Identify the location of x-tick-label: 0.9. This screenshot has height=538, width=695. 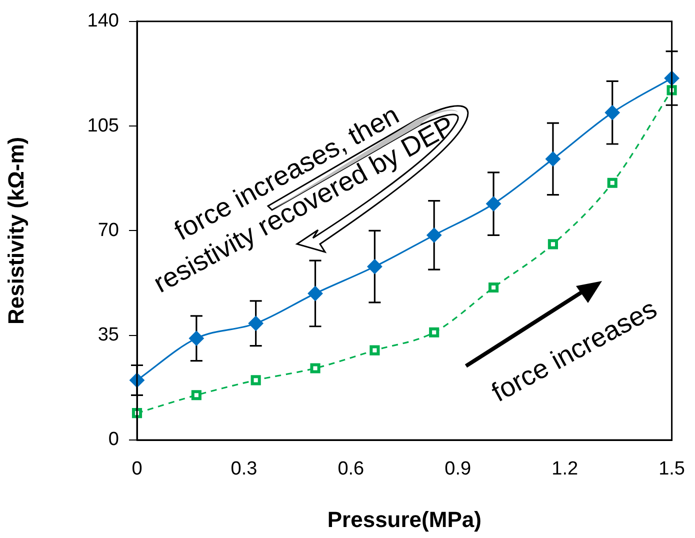
(458, 469).